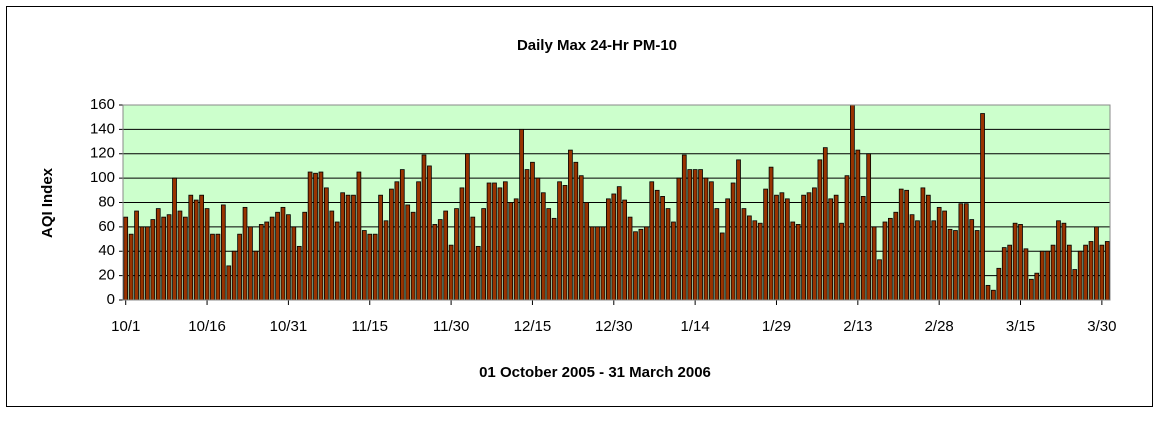 The width and height of the screenshot is (1161, 421). What do you see at coordinates (125, 326) in the screenshot?
I see `x-tick-label: 10/1` at bounding box center [125, 326].